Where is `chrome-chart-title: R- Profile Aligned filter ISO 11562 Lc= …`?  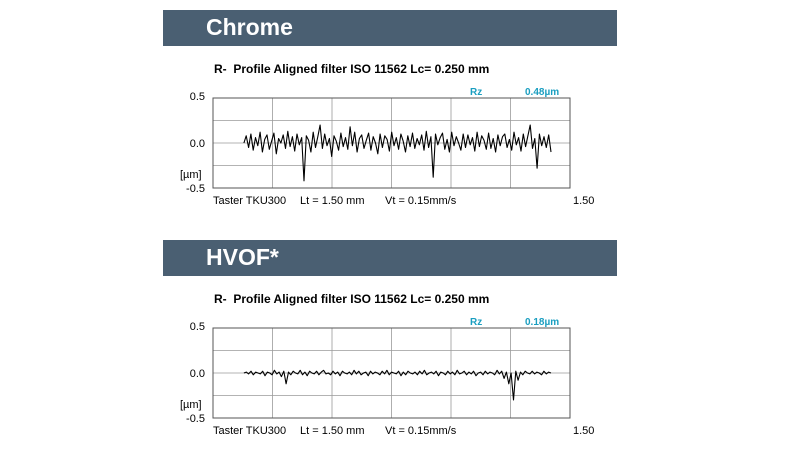
chrome-chart-title: R- Profile Aligned filter ISO 11562 Lc= … is located at coordinates (352, 69).